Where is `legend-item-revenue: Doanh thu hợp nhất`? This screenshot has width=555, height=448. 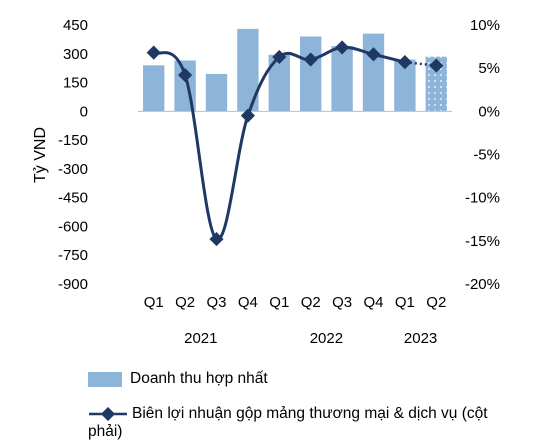 legend-item-revenue: Doanh thu hợp nhất is located at coordinates (178, 379).